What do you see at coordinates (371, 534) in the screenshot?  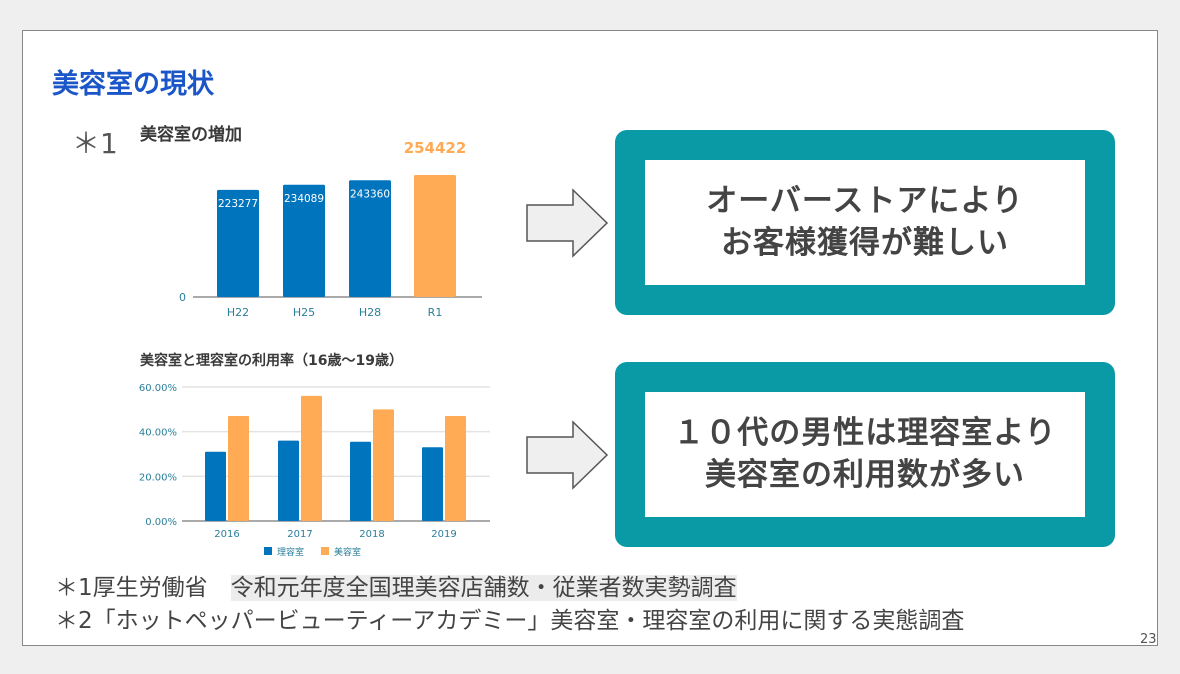 I see `x-tick-label: 2018` at bounding box center [371, 534].